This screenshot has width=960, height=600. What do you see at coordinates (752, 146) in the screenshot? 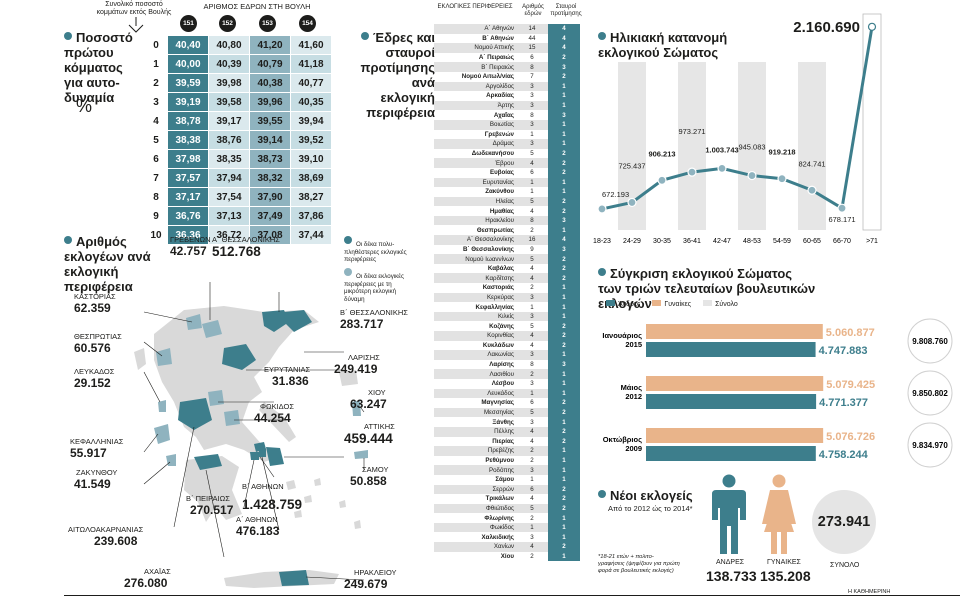
I see `age-band` at bounding box center [752, 146].